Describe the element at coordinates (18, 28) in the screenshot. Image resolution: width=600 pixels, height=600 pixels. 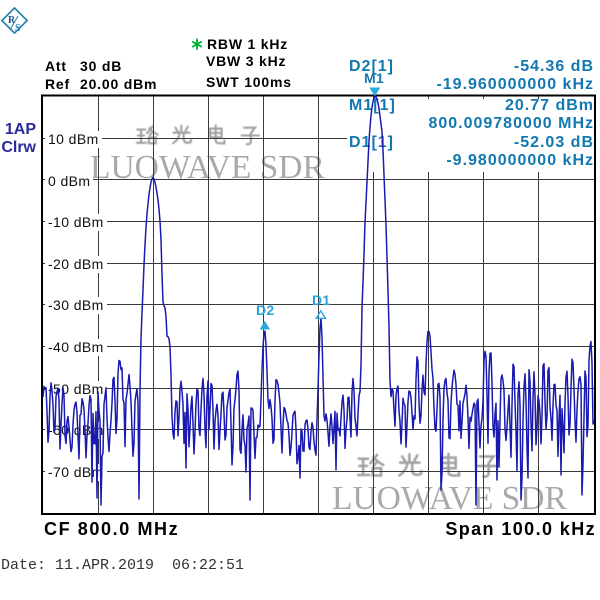
I see `svg-text: S` at that location.